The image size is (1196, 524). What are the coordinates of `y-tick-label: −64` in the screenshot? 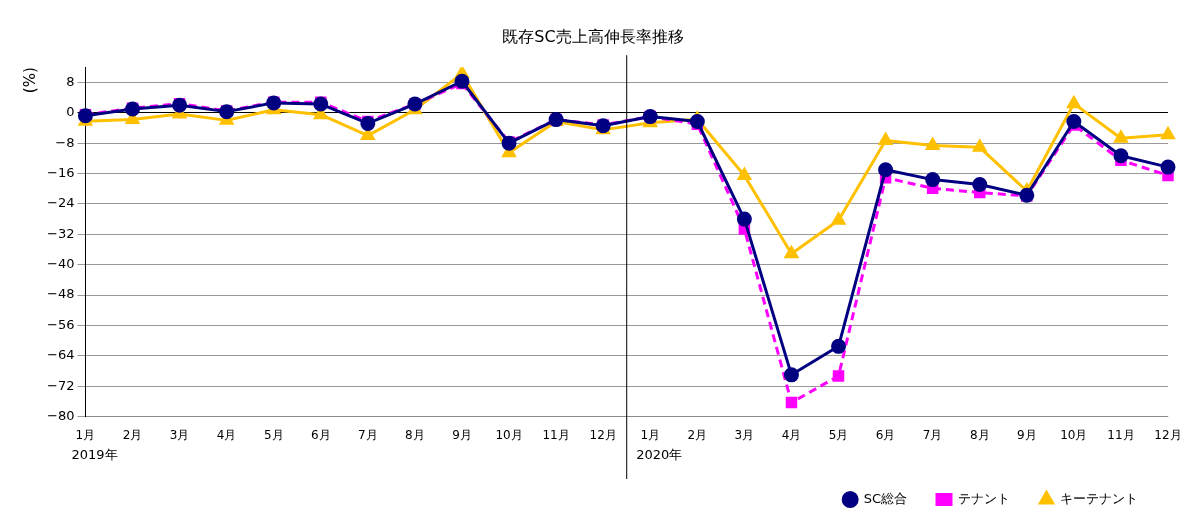 It's located at (61, 355).